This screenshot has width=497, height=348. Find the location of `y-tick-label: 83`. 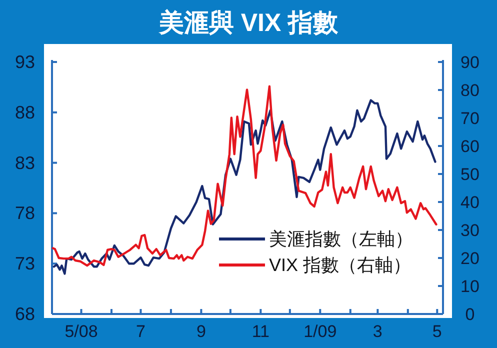

y-tick-label: 83 is located at coordinates (25, 162).